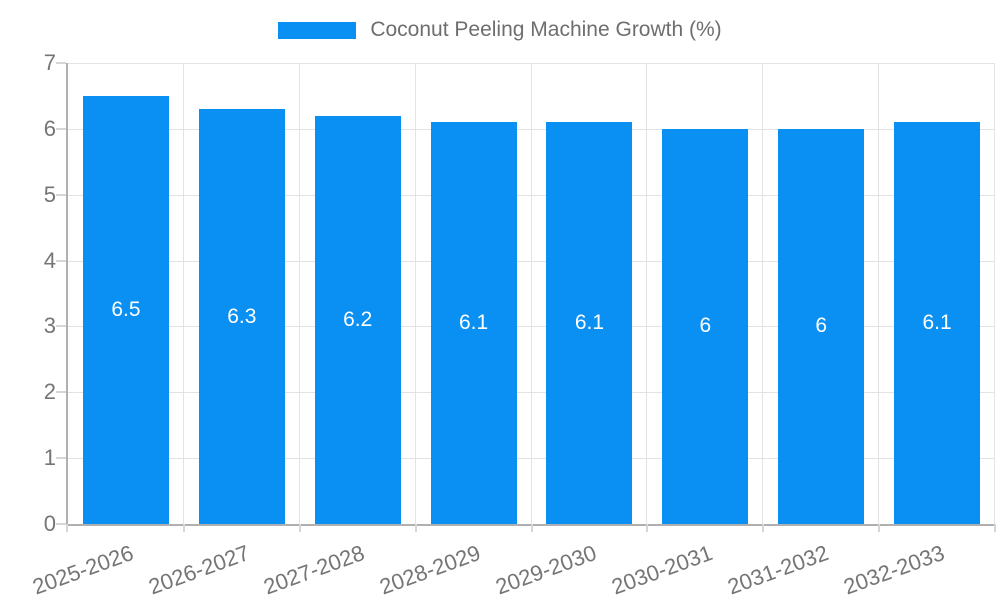  I want to click on x-axis-label: 2028-2029, so click(430, 570).